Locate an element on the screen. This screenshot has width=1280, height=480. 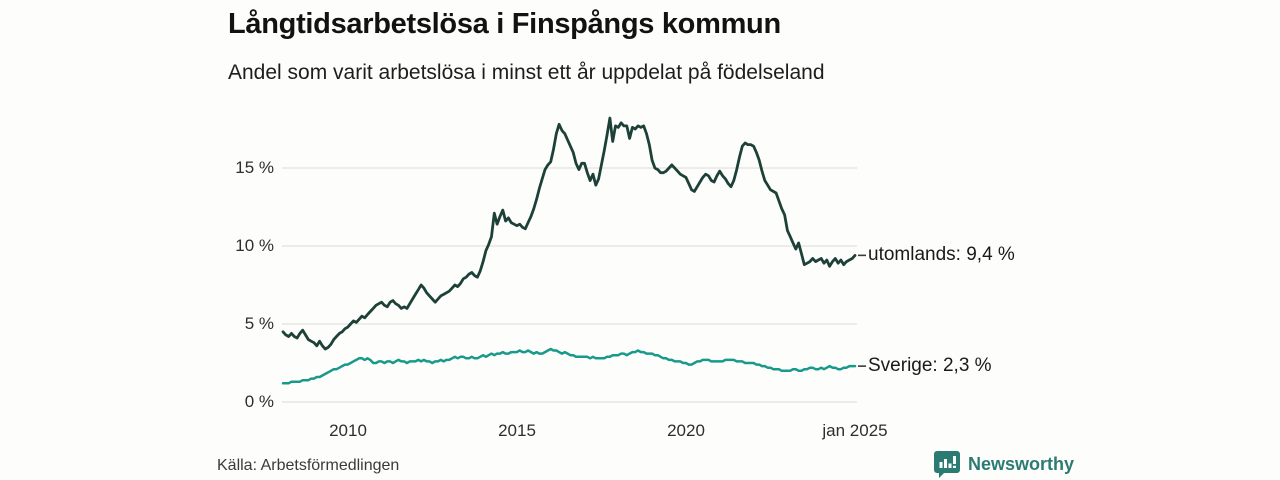
y-axis-tick-5: 5 % is located at coordinates (259, 323).